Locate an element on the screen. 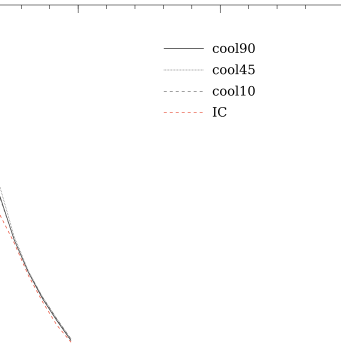 The width and height of the screenshot is (341, 343). legend-label: cool90 is located at coordinates (233, 48).